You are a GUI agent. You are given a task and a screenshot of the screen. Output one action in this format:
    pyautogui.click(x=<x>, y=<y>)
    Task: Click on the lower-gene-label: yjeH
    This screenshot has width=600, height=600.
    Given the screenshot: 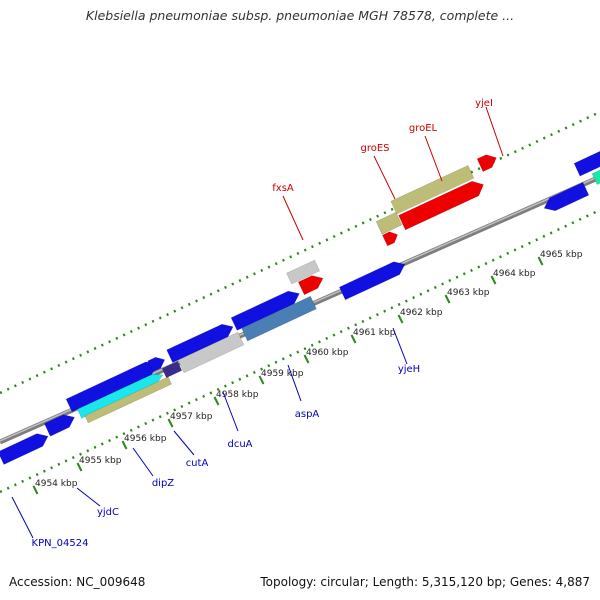 What is the action you would take?
    pyautogui.click(x=409, y=369)
    